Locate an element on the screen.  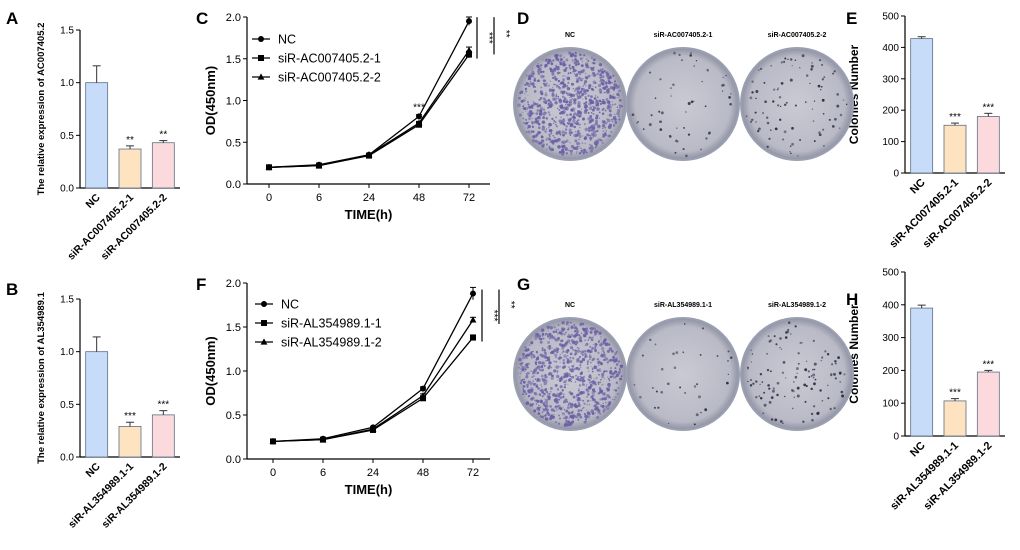
colony-plates-d: NC siR-AC007405.2-1 siR-AC007405.2-2 is located at coordinates (683, 96).